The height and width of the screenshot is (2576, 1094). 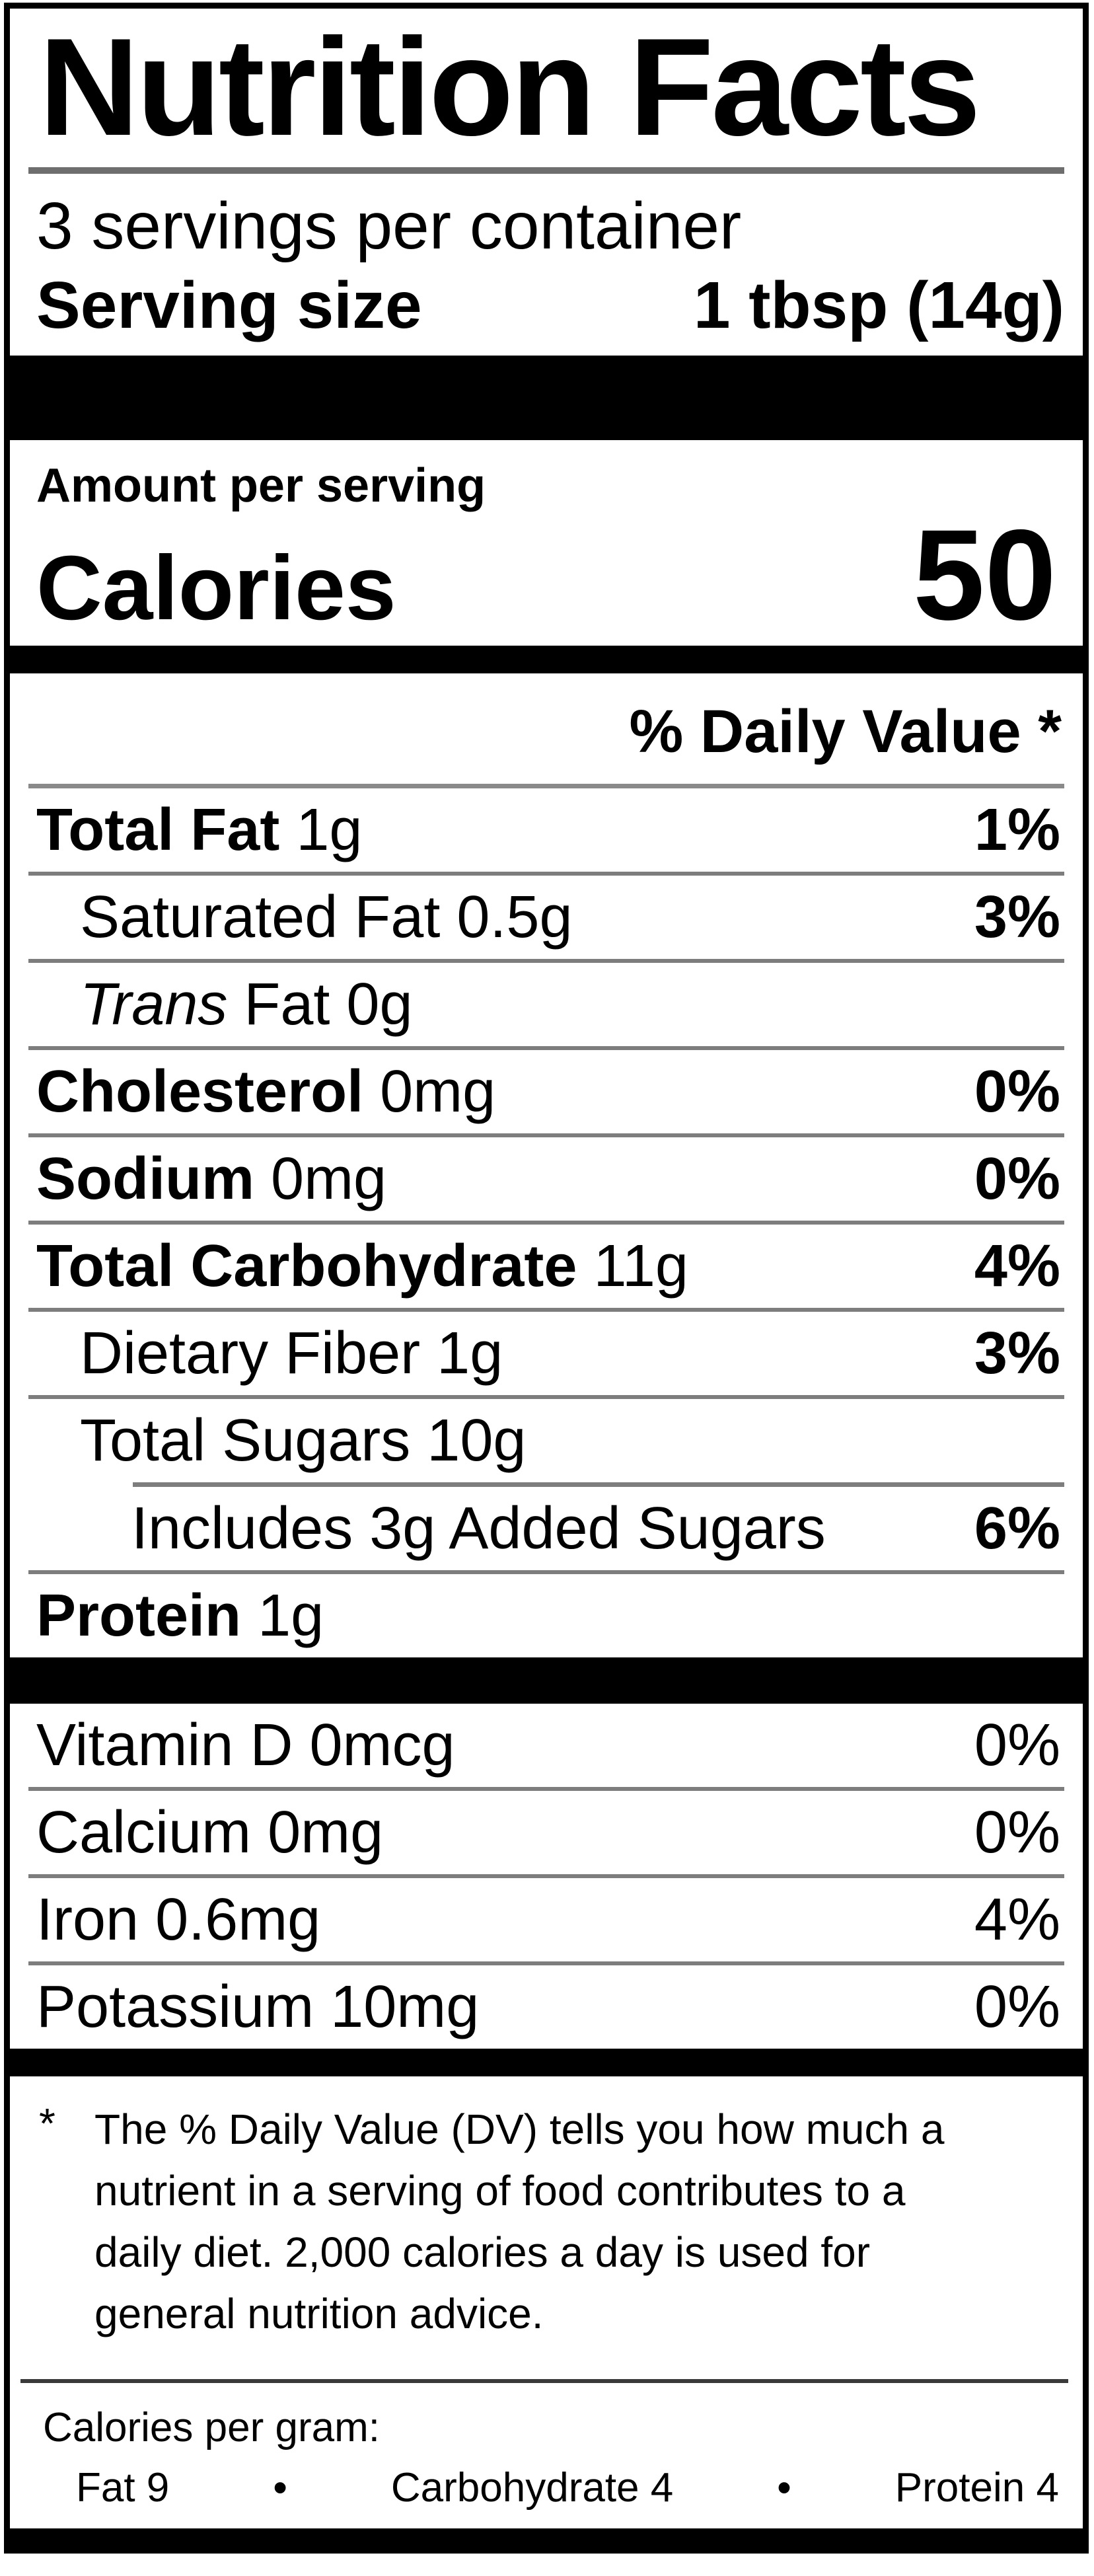 What do you see at coordinates (245, 1441) in the screenshot?
I see `nutrient-name: Total Sugars` at bounding box center [245, 1441].